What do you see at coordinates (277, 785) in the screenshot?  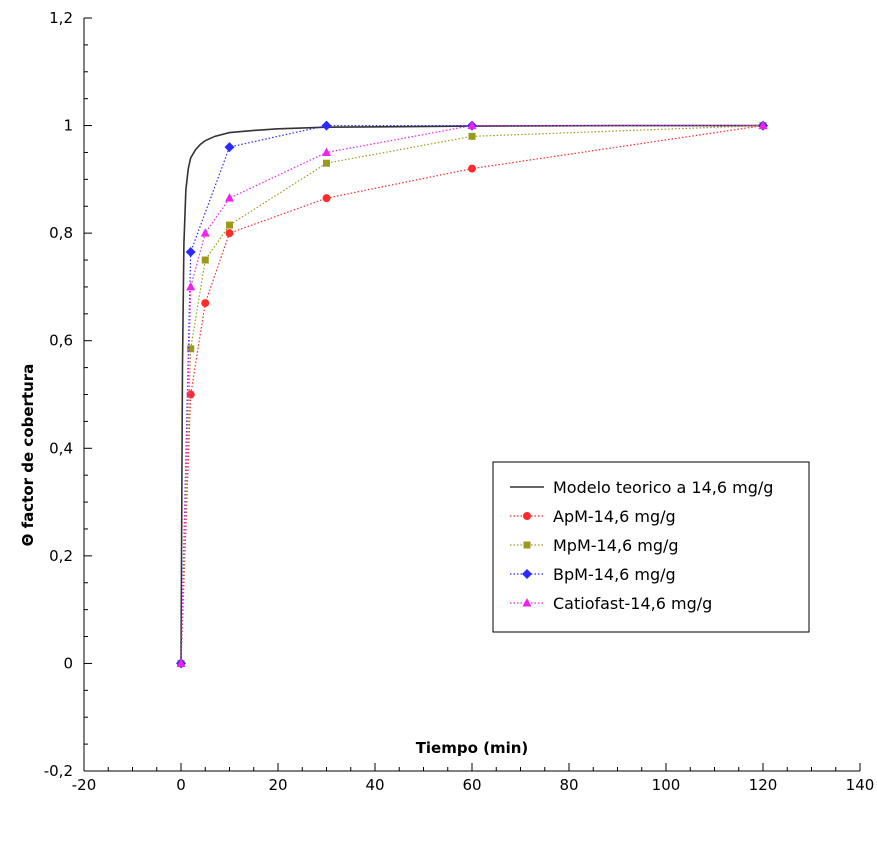 I see `x-tick-label: 20` at bounding box center [277, 785].